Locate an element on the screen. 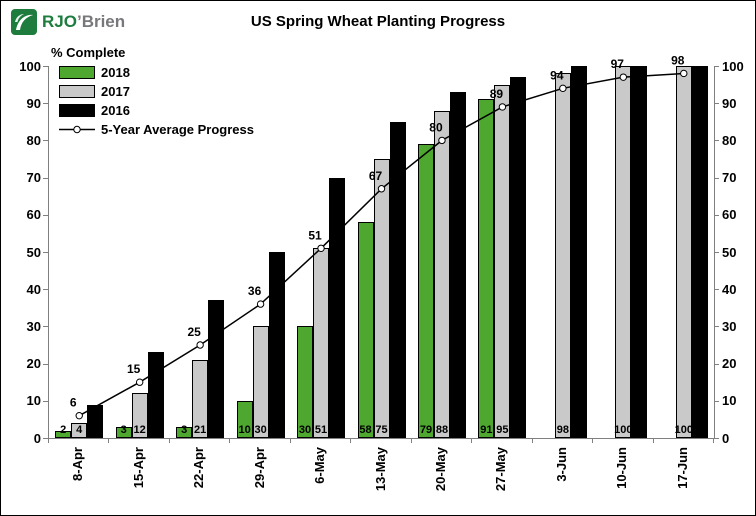 The width and height of the screenshot is (756, 516). x-axis-label-text: 29-Apr is located at coordinates (259, 468).